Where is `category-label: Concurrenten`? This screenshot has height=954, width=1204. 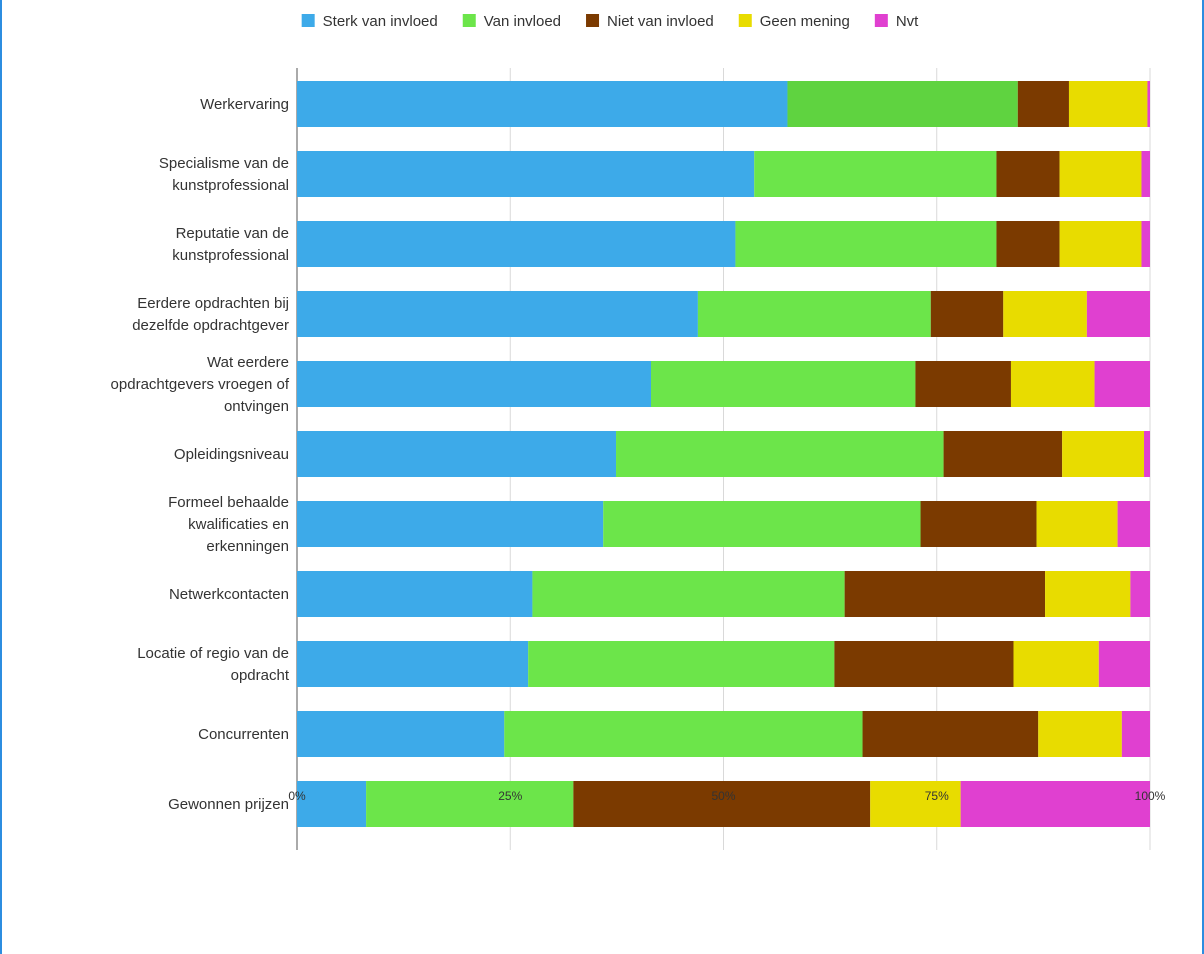 category-label: Concurrenten is located at coordinates (243, 734).